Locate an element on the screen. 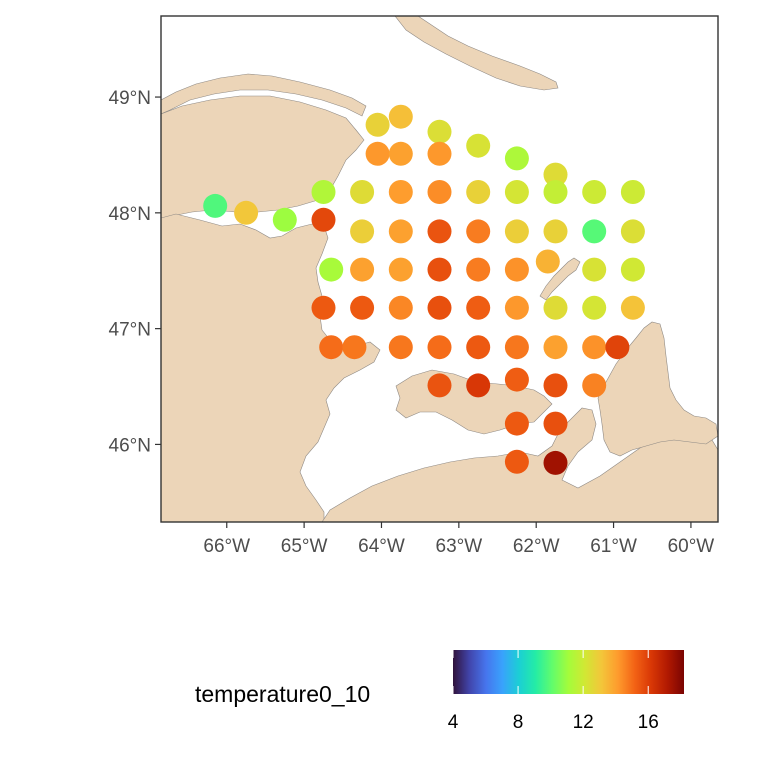 This screenshot has width=768, height=768. x-tick-label: 63°W is located at coordinates (459, 546).